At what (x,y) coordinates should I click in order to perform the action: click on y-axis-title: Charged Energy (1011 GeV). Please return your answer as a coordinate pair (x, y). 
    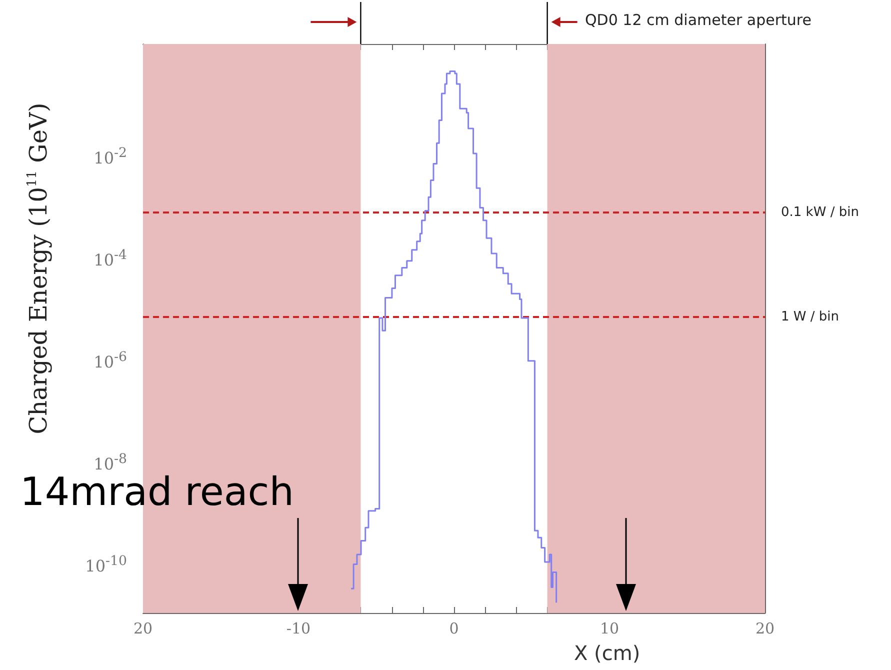
    Looking at the image, I should click on (38, 268).